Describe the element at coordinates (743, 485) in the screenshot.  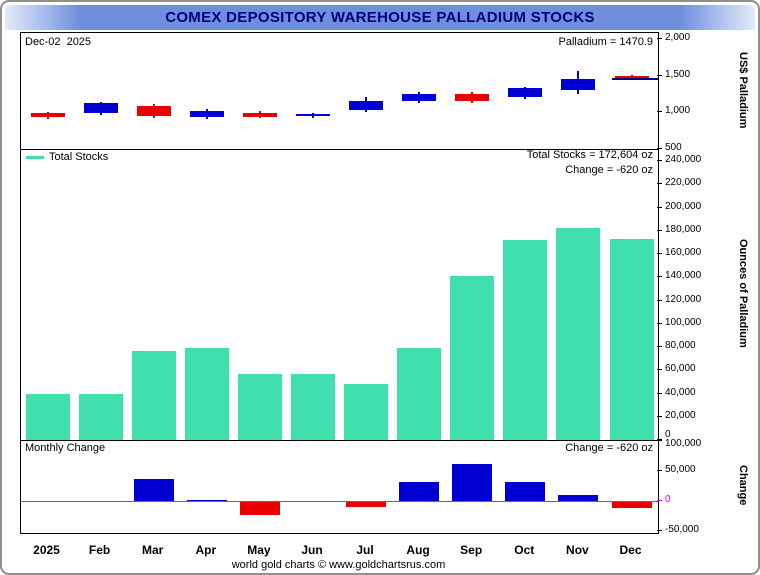
I see `change-axis-title: Change` at that location.